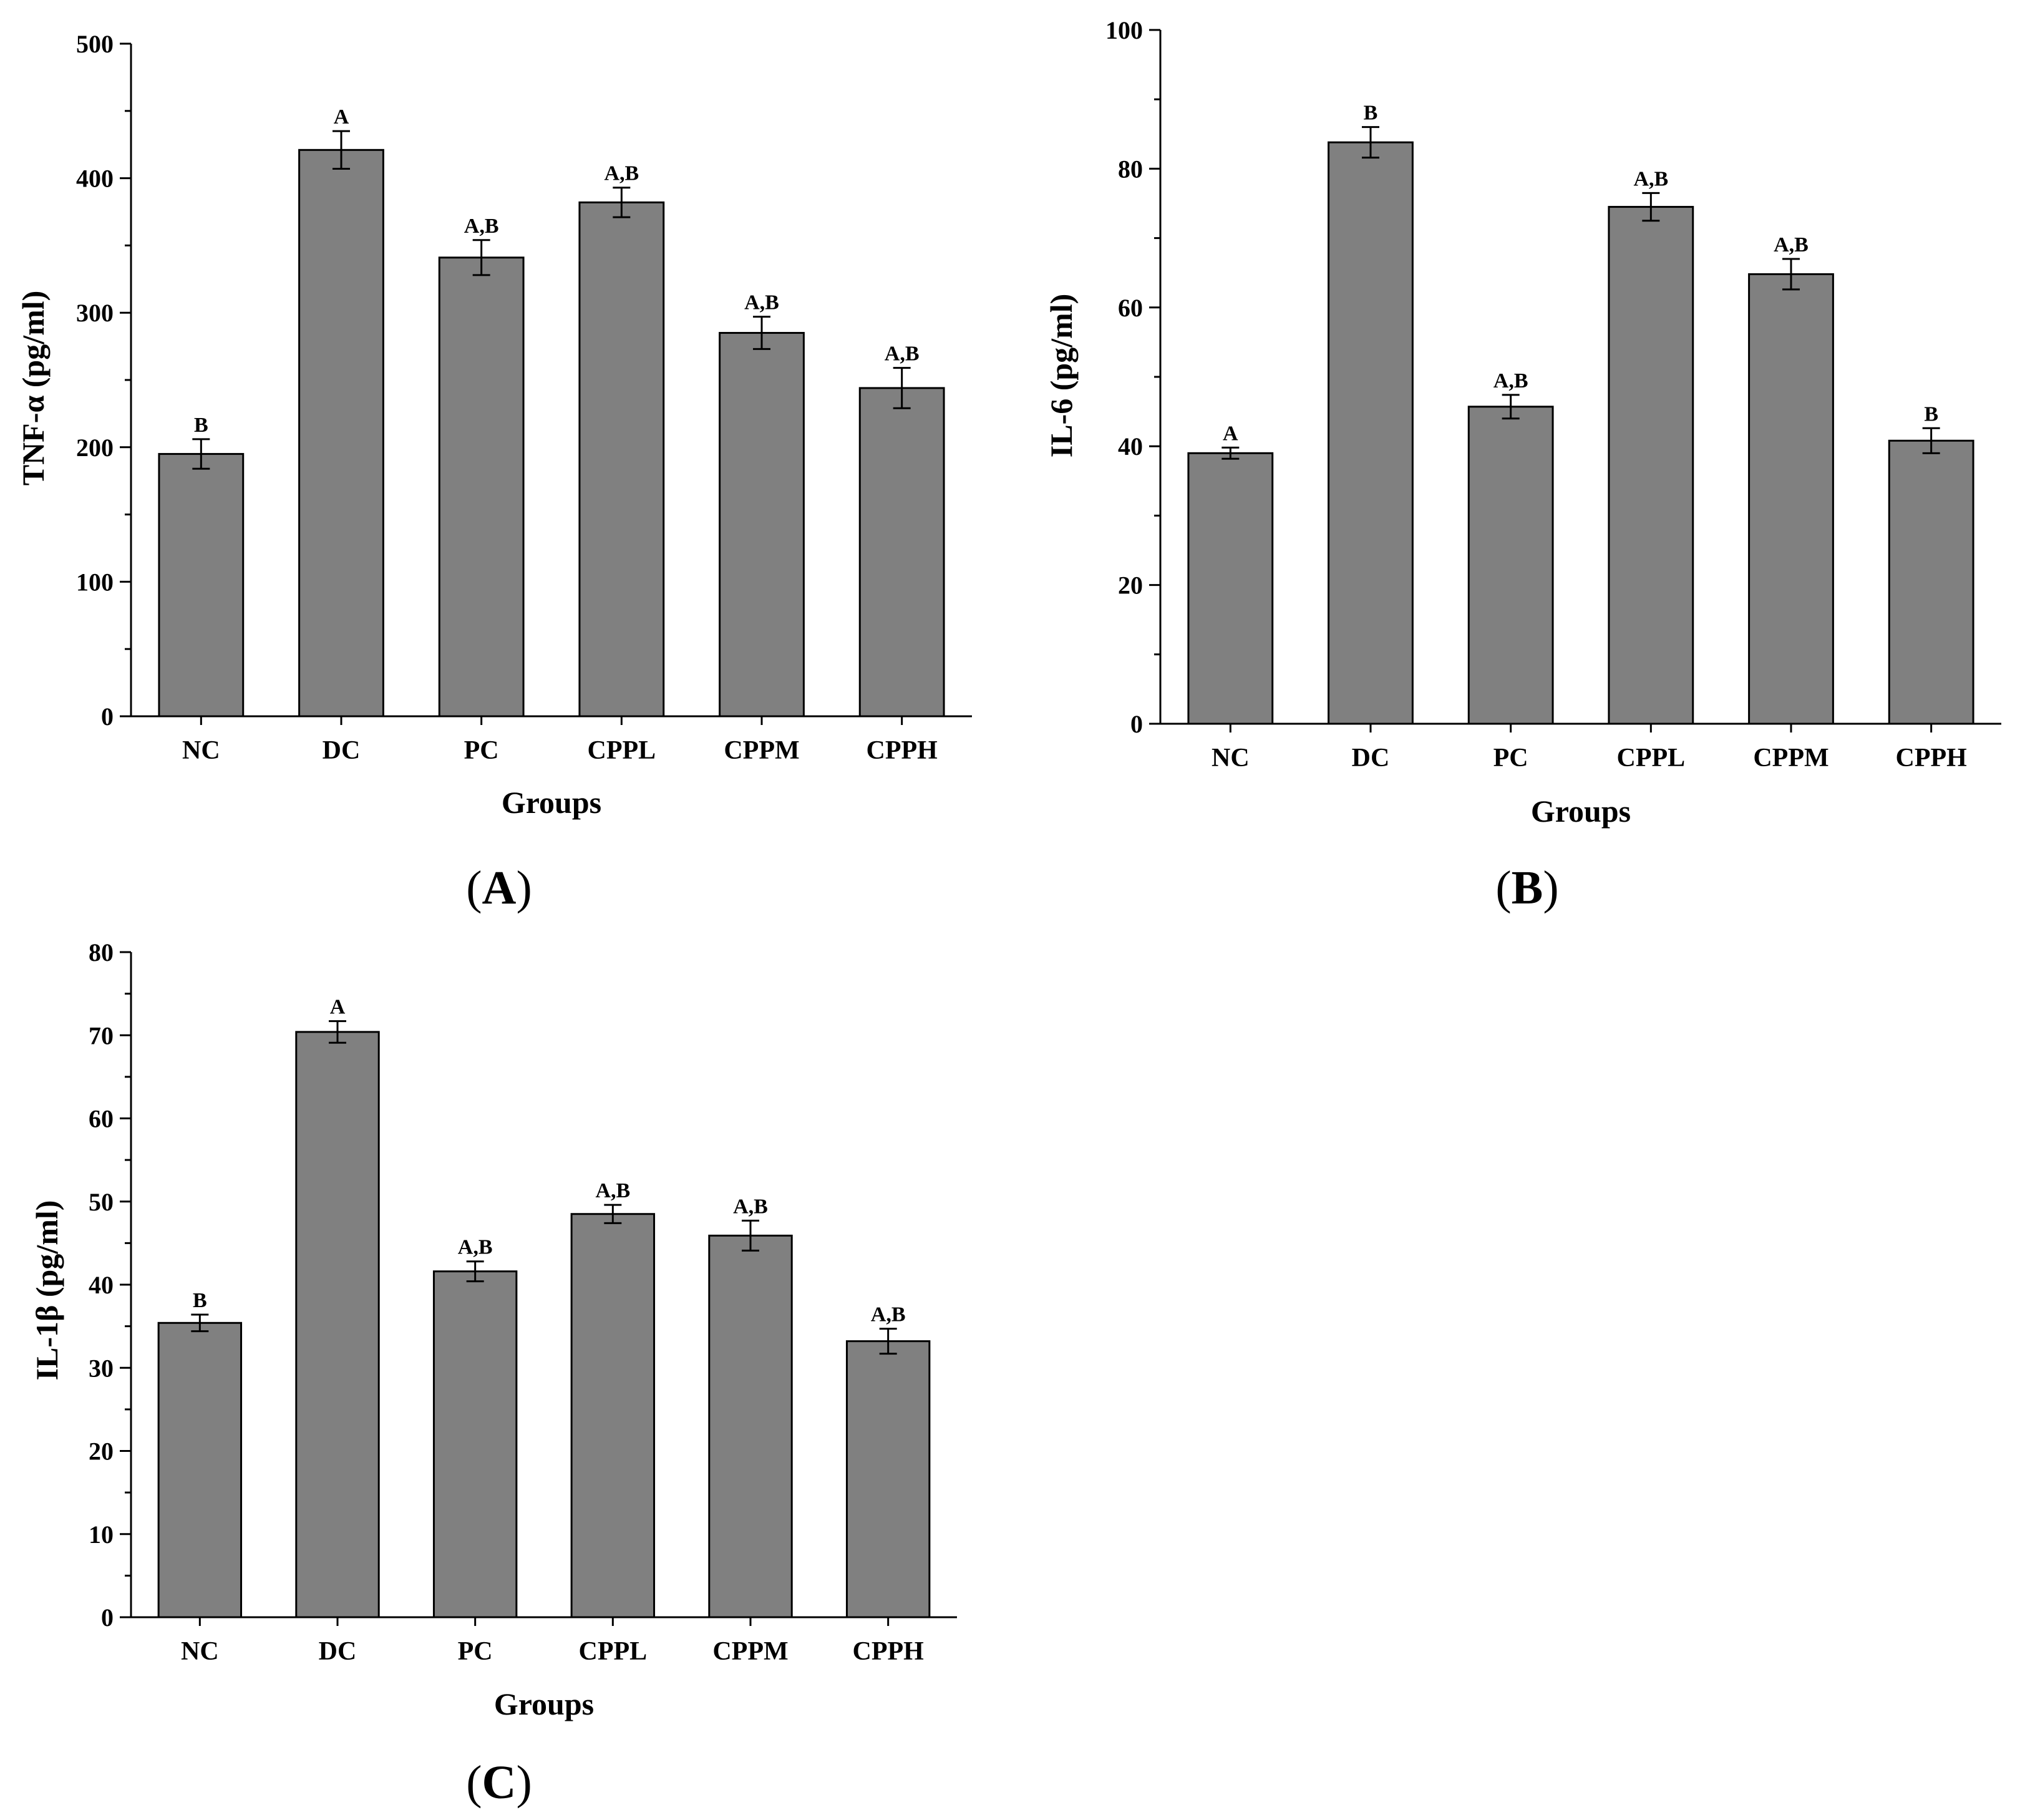  Describe the element at coordinates (95, 179) in the screenshot. I see `panel-a-y-tick-label: 400` at that location.